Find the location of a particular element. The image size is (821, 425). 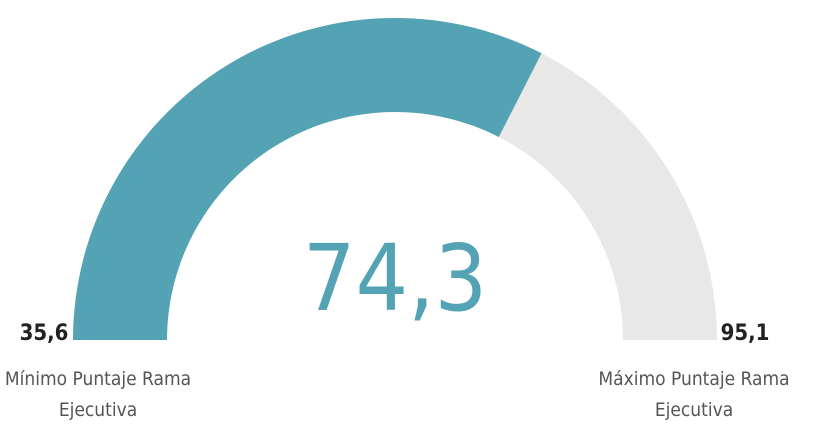

max-title: Máximo Puntaje Rama Ejecutiva is located at coordinates (694, 394).